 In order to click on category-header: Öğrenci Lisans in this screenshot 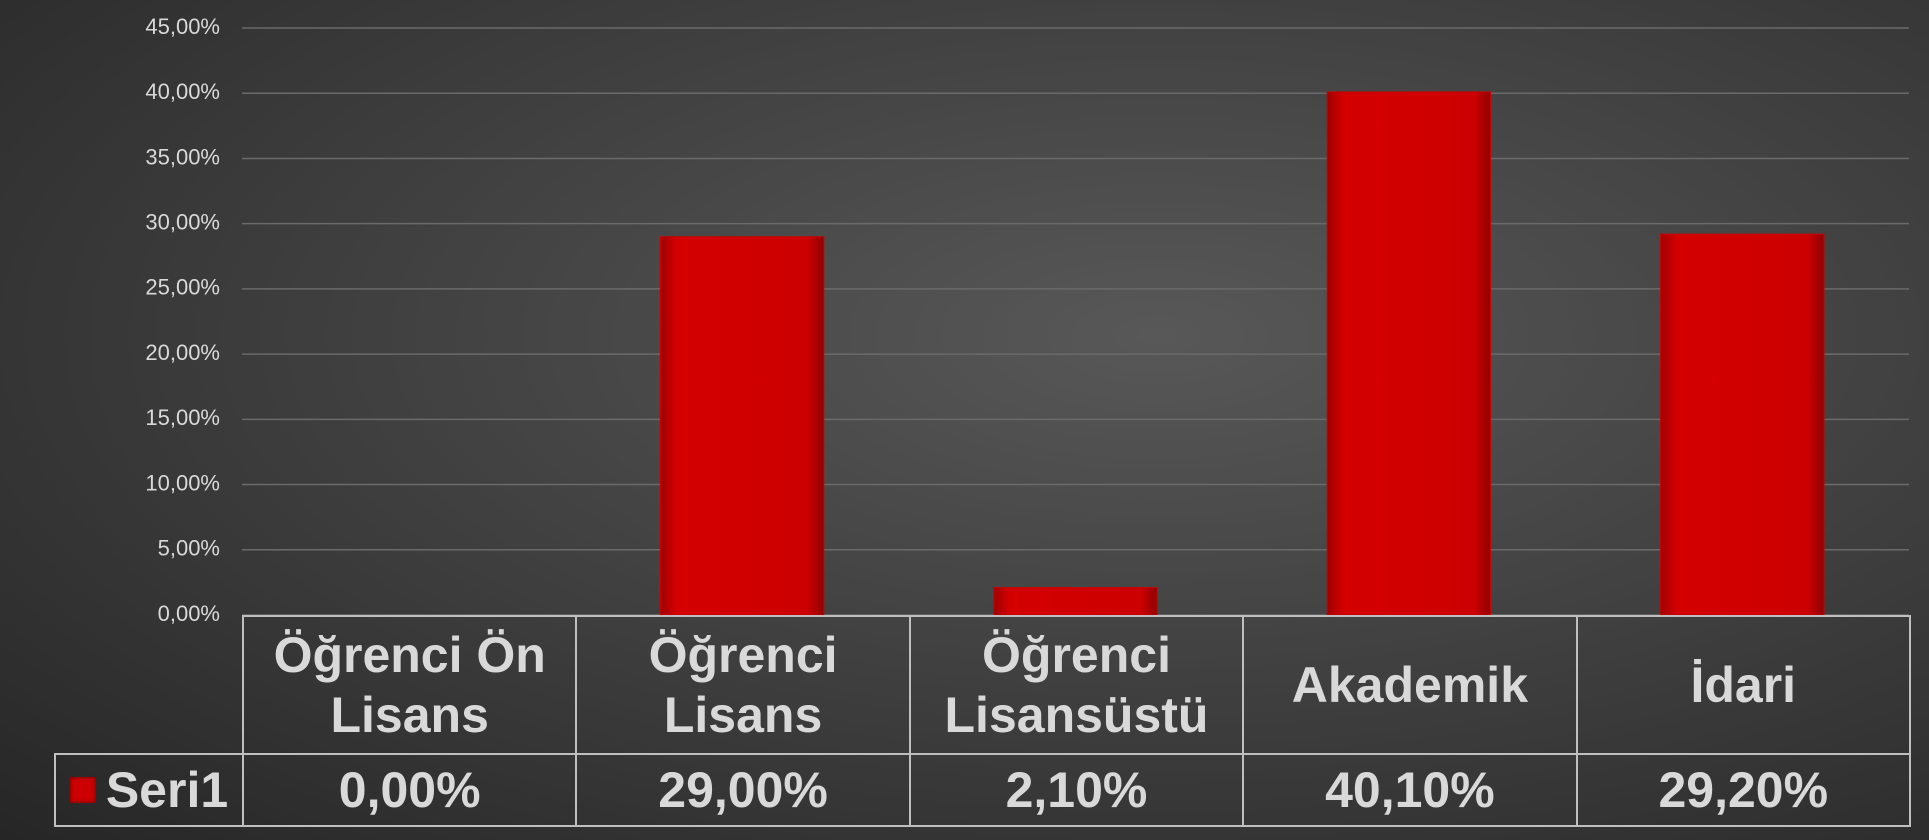, I will do `click(743, 685)`.